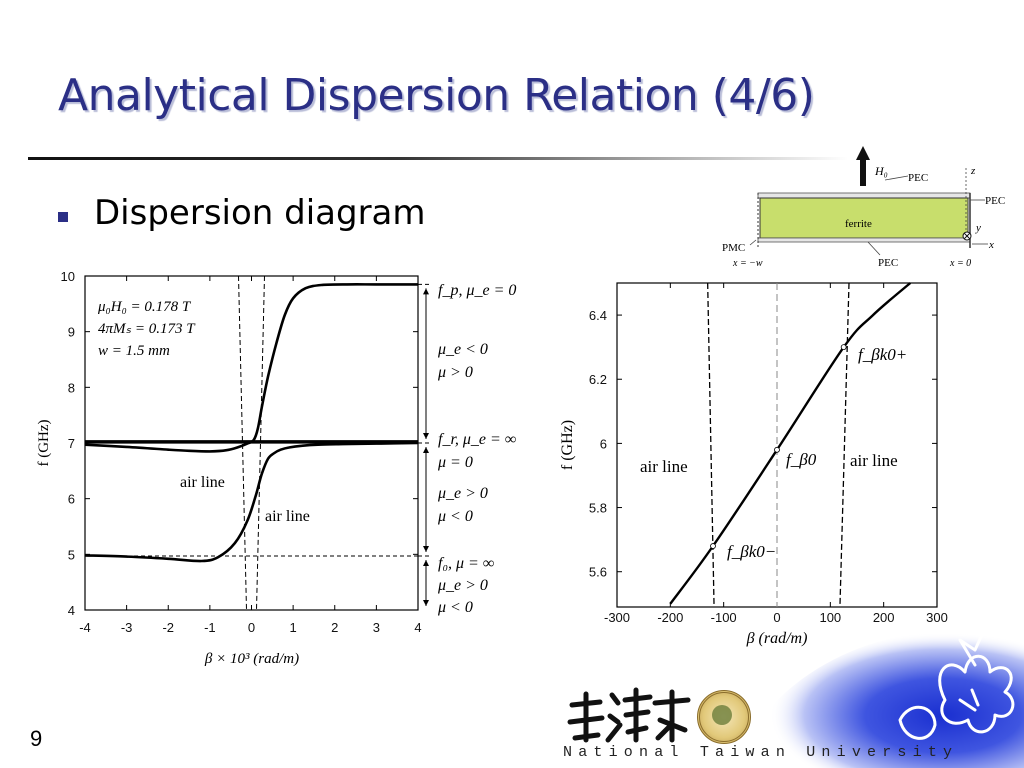  I want to click on ntu-seal-logo, so click(724, 717).